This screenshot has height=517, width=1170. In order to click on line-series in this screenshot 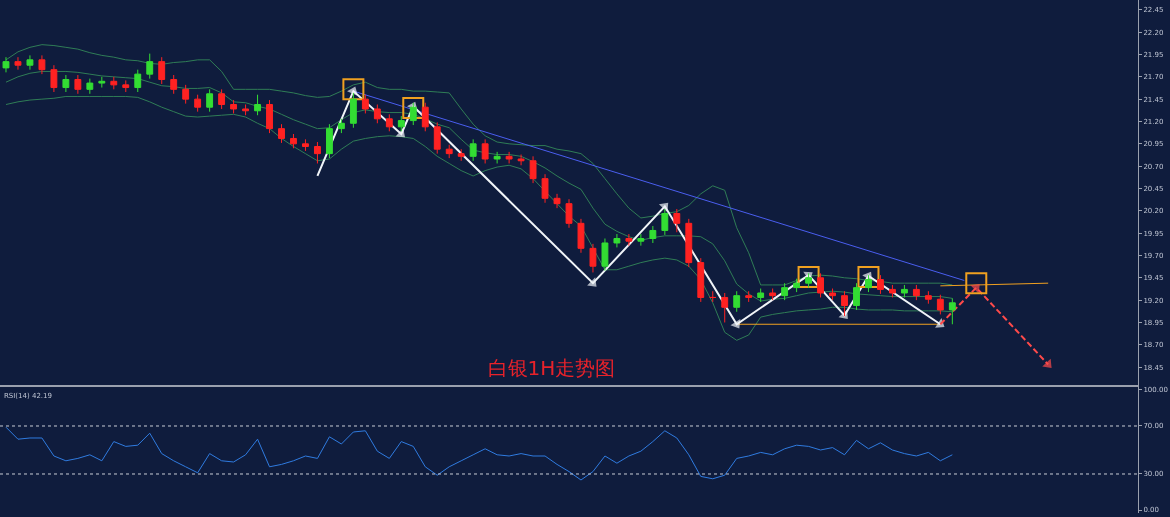, I will do `click(479, 453)`.